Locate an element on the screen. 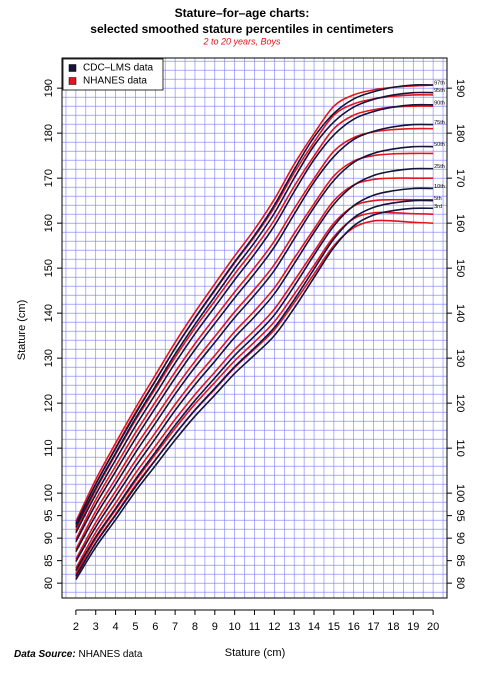  x-tick-label: 9 is located at coordinates (215, 627).